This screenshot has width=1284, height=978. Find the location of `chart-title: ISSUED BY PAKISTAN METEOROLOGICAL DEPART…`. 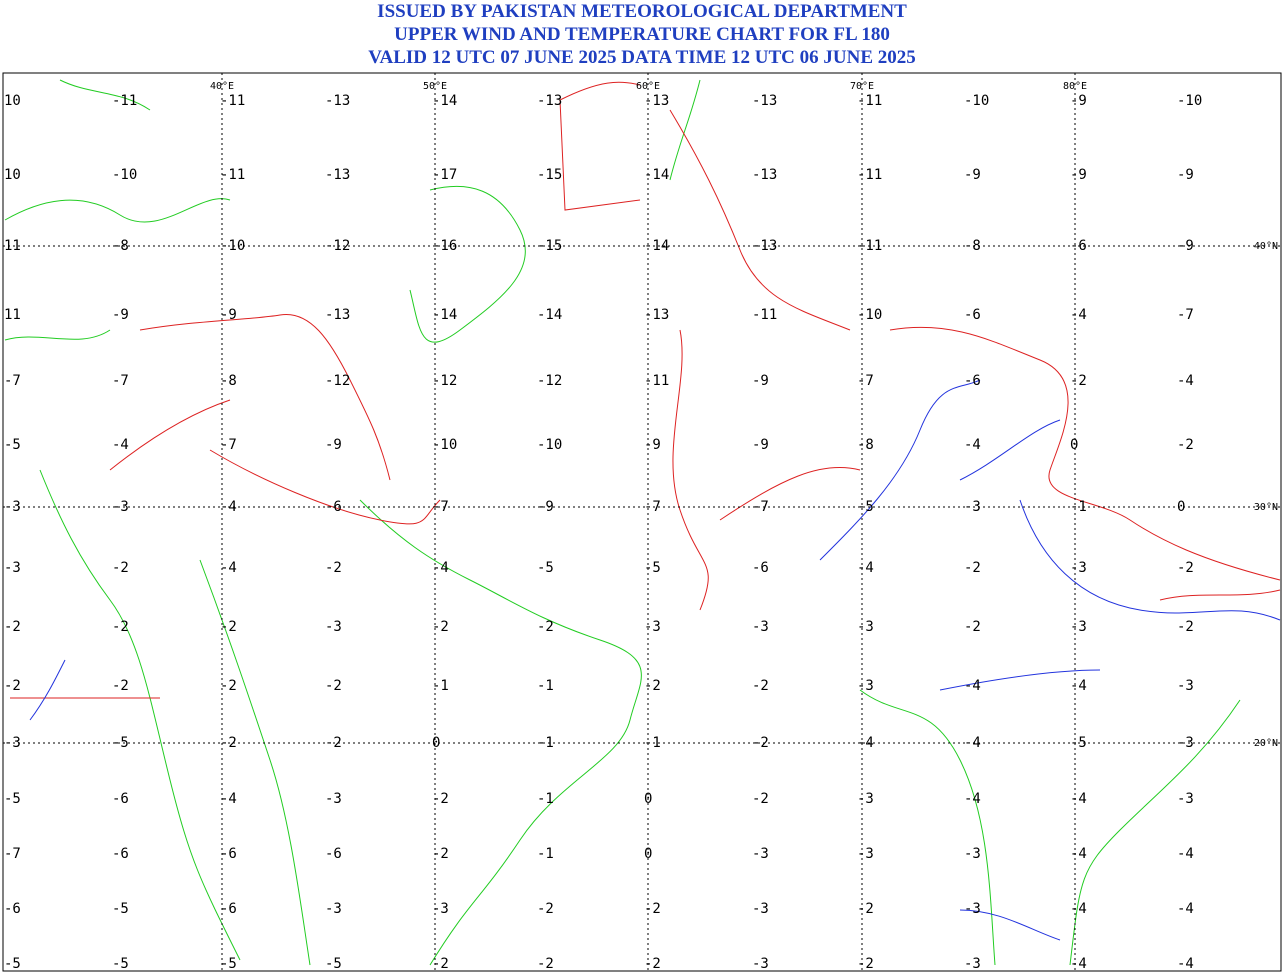

chart-title: ISSUED BY PAKISTAN METEOROLOGICAL DEPART… is located at coordinates (642, 34).